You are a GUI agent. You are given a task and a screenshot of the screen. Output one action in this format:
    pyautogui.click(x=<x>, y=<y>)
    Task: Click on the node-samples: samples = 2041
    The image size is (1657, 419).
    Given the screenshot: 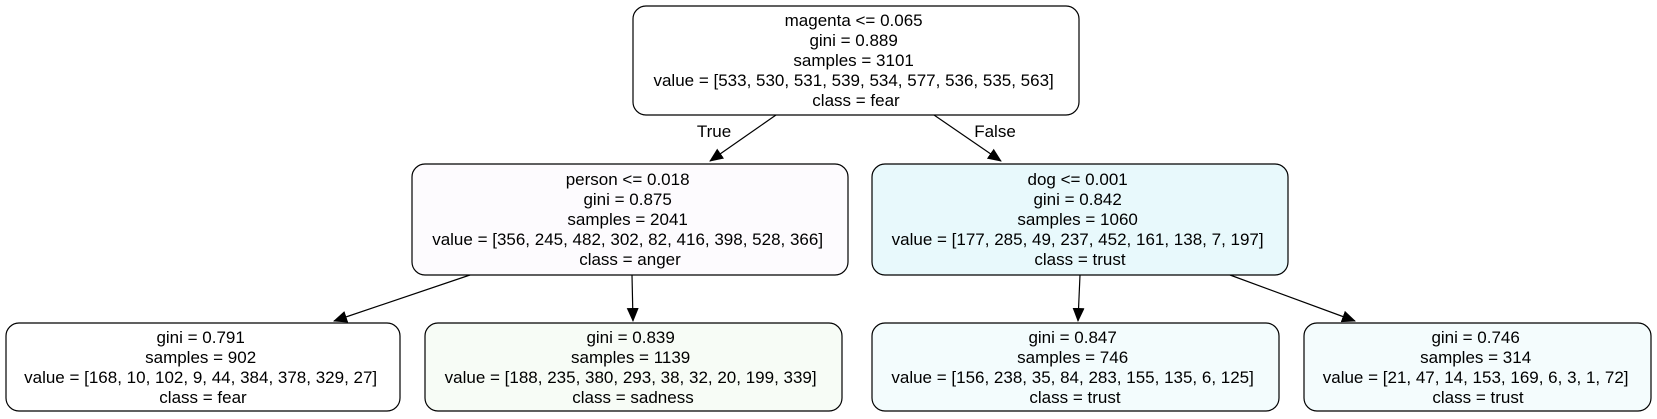 What is the action you would take?
    pyautogui.click(x=627, y=219)
    